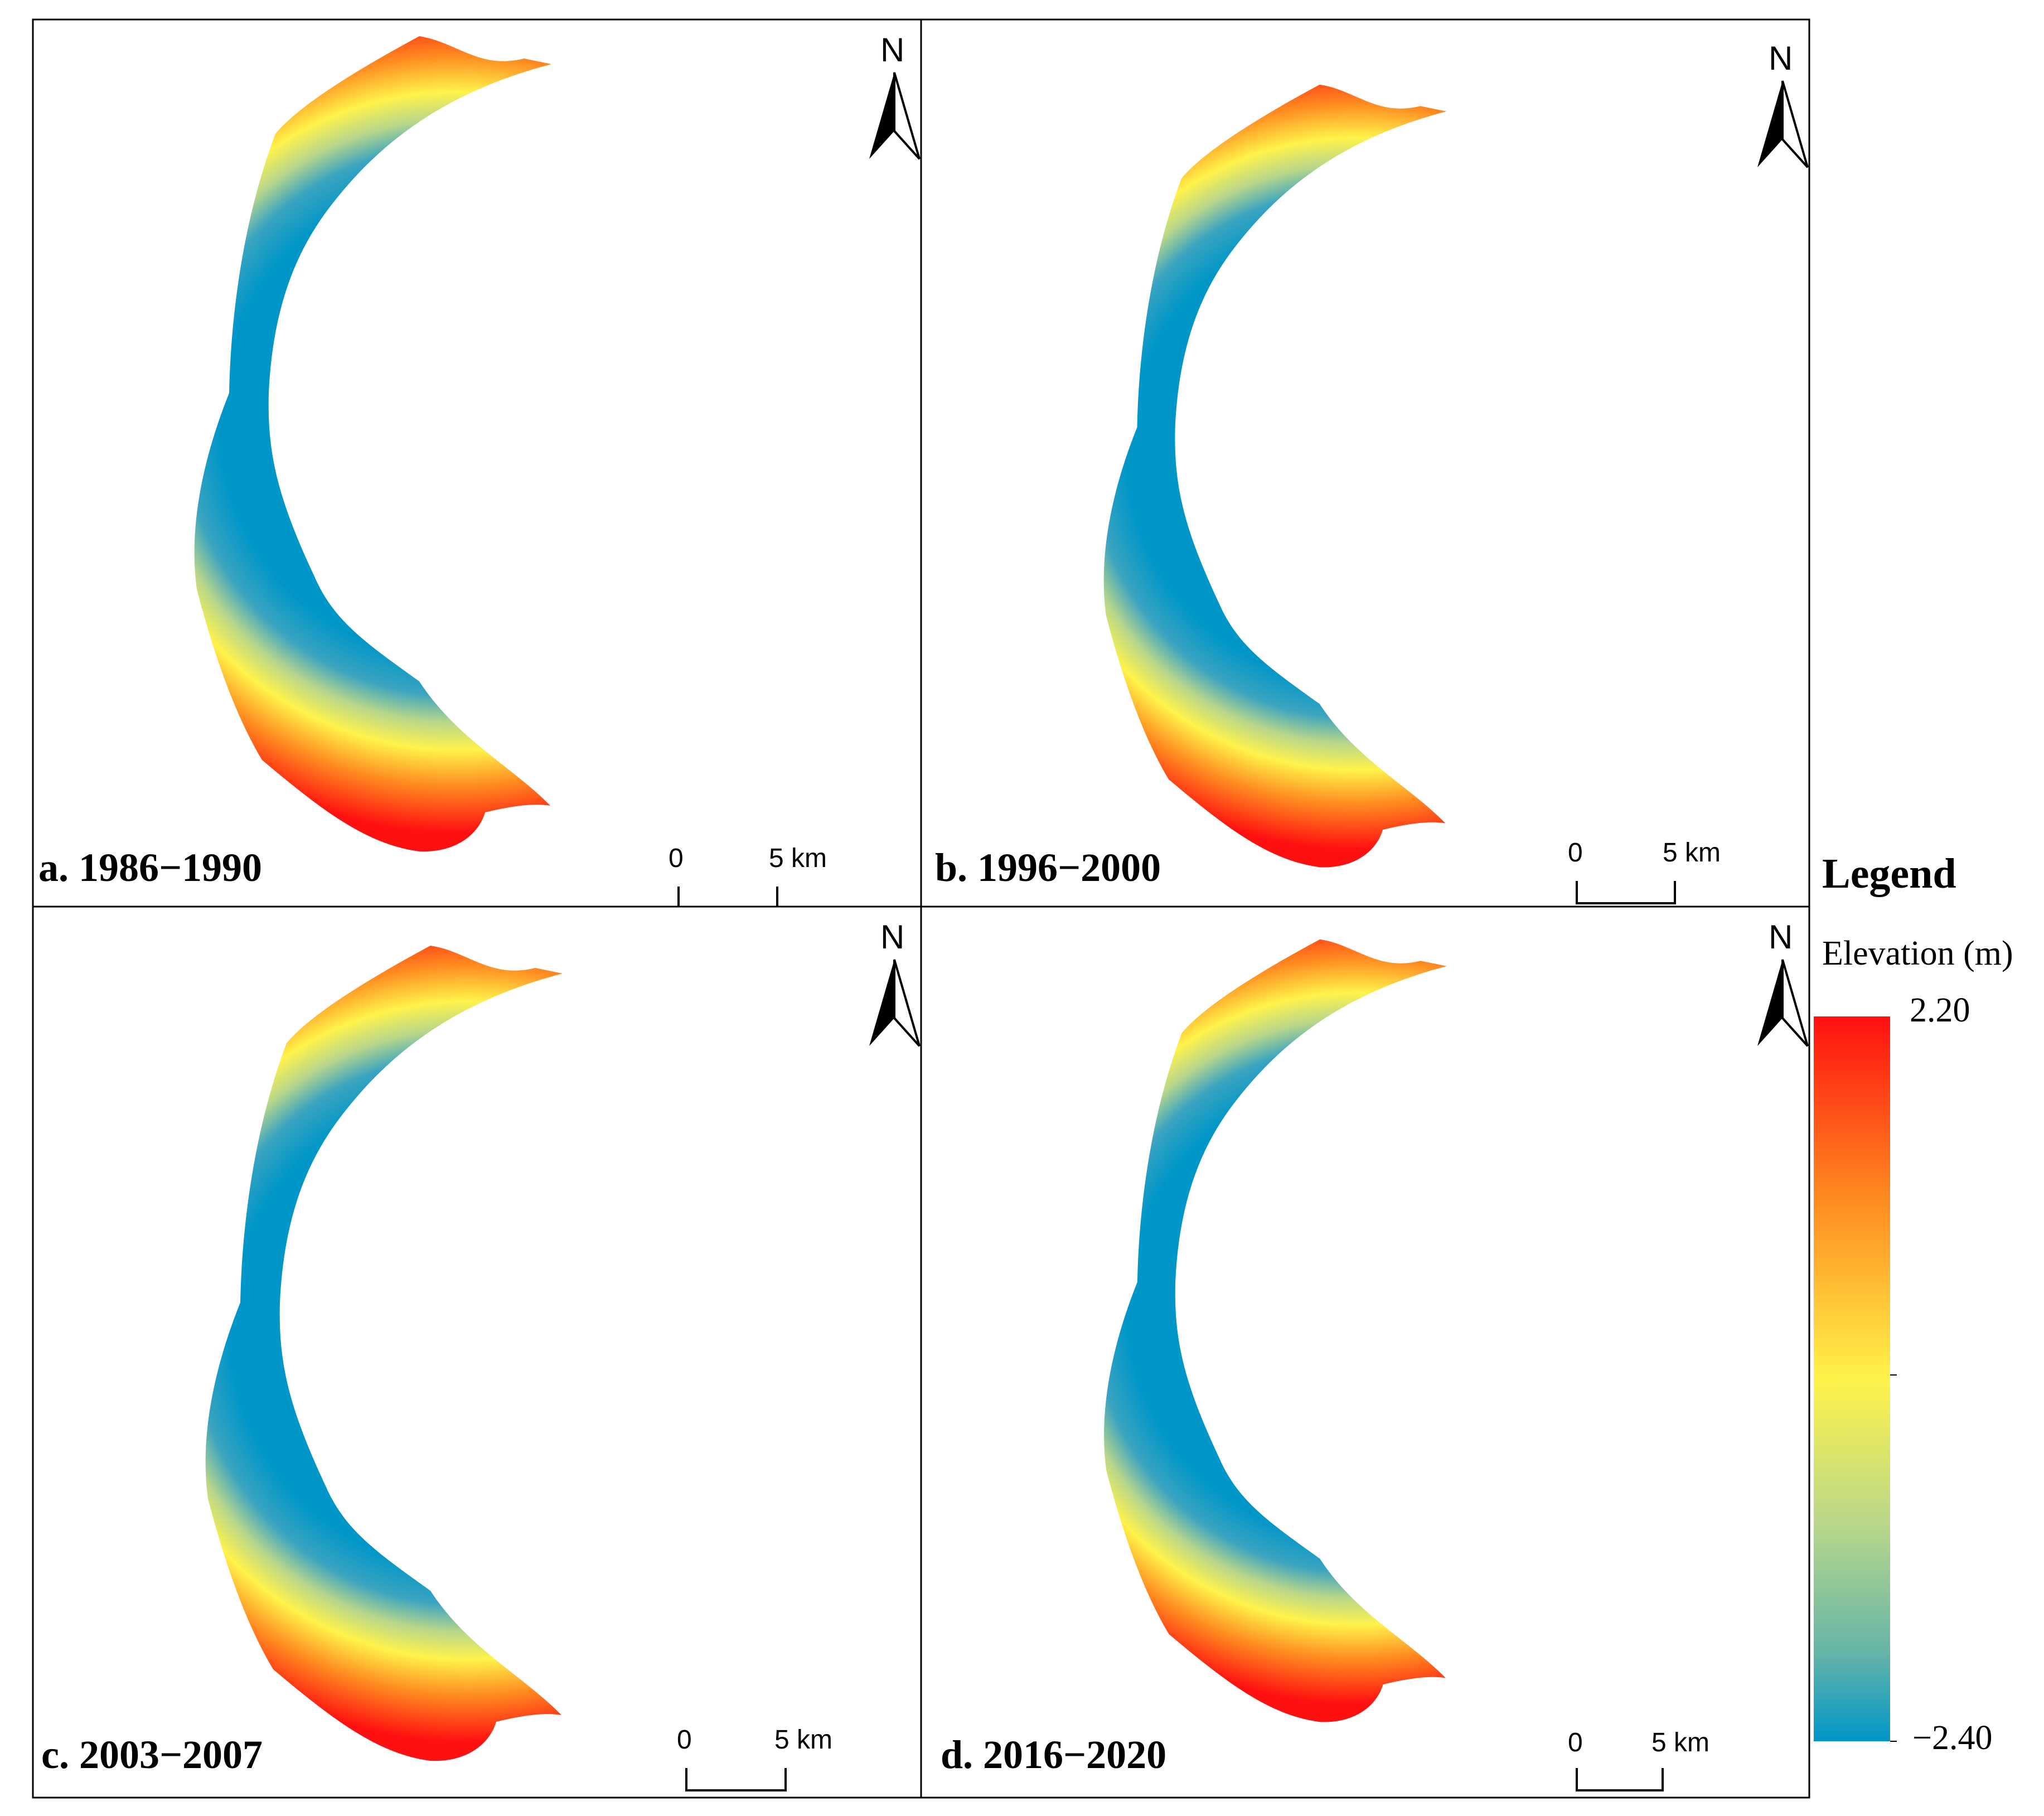 Image resolution: width=2044 pixels, height=1816 pixels. Describe the element at coordinates (1889, 873) in the screenshot. I see `legend-title: Legend` at that location.